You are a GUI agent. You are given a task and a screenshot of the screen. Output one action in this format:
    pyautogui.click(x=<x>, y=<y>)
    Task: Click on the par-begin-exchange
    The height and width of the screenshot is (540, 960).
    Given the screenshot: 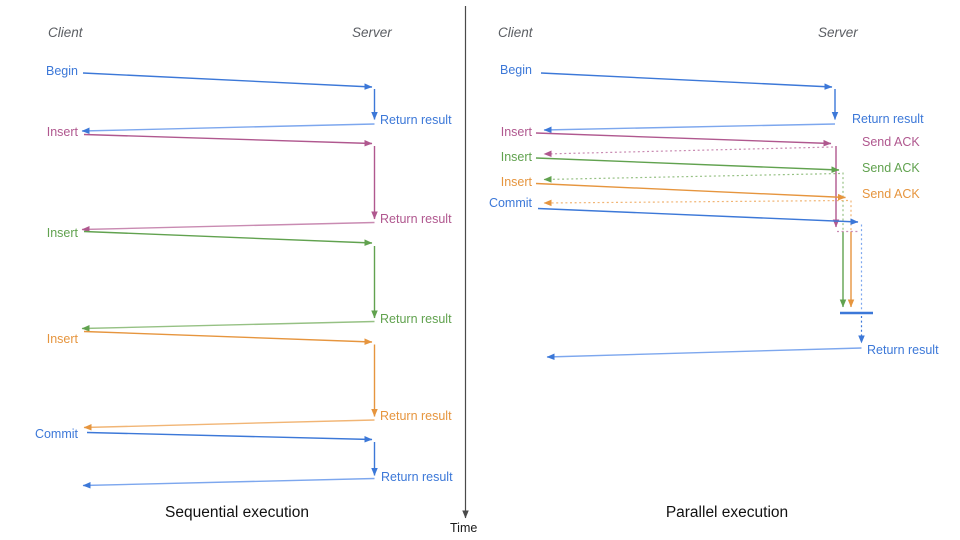 What is the action you would take?
    pyautogui.click(x=689, y=103)
    